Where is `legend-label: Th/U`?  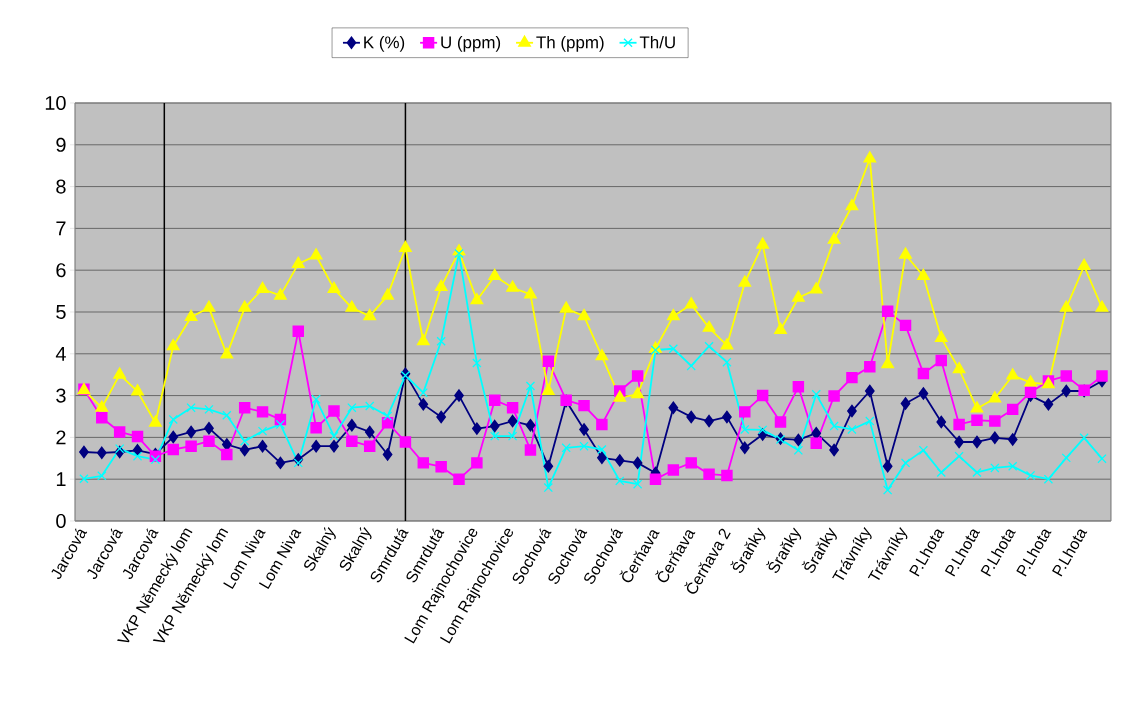 legend-label: Th/U is located at coordinates (657, 42).